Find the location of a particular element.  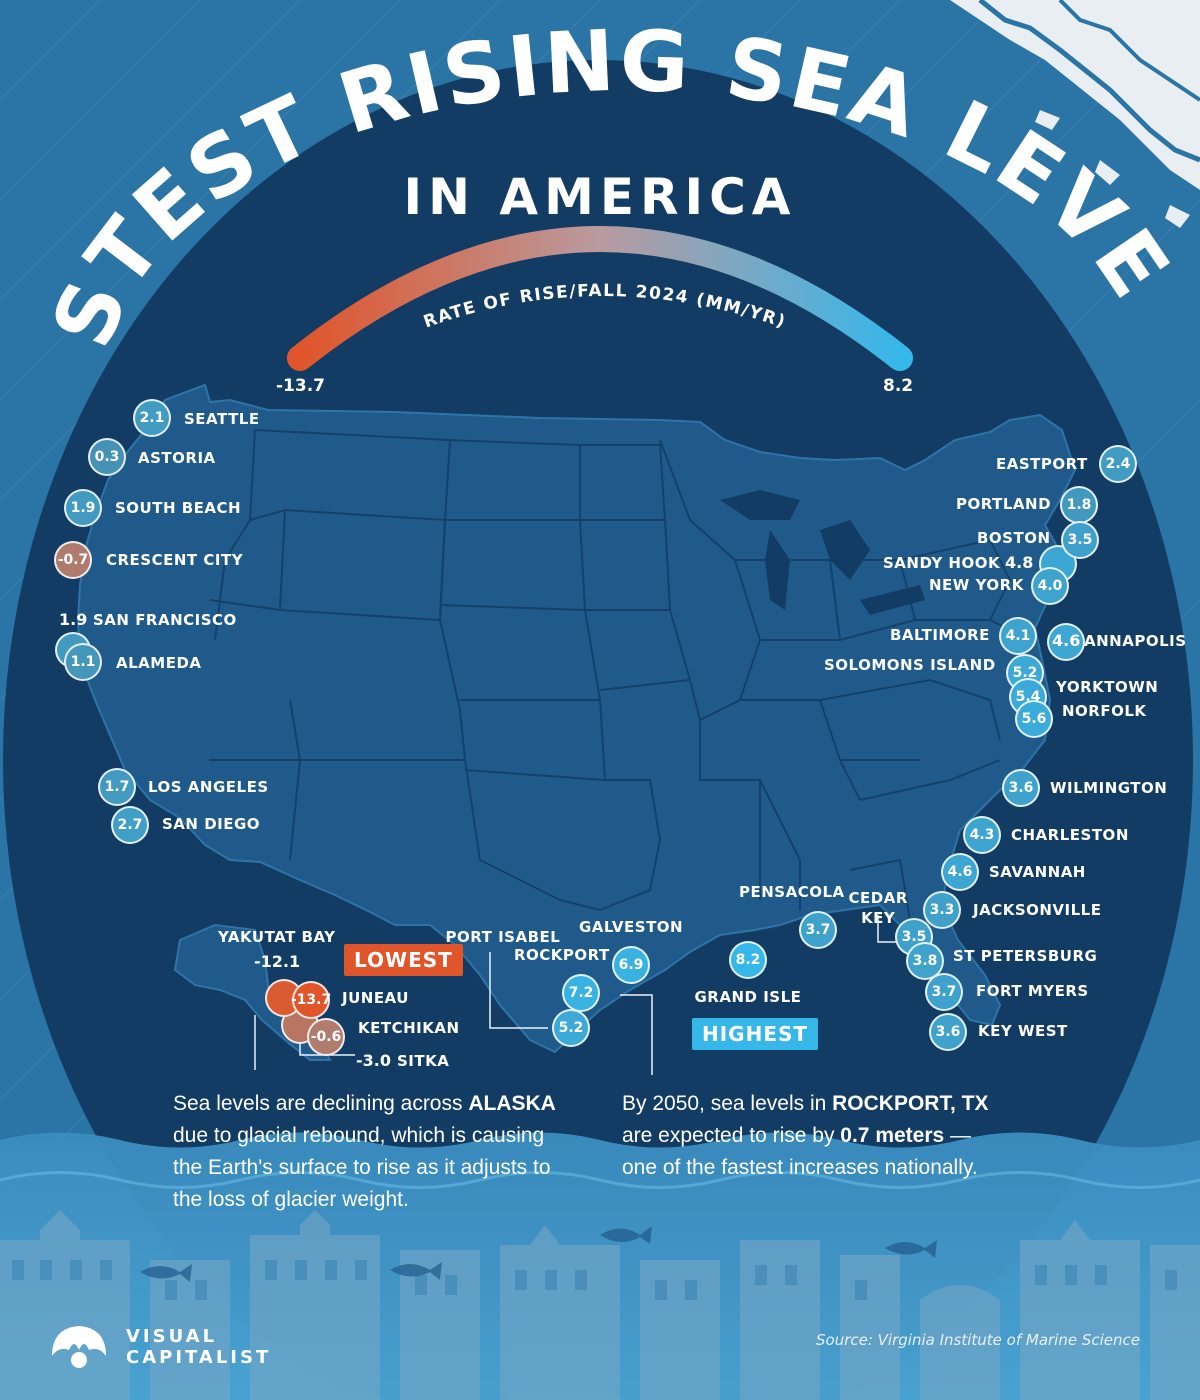

station-value-grand-isle: 8.2 is located at coordinates (748, 960).